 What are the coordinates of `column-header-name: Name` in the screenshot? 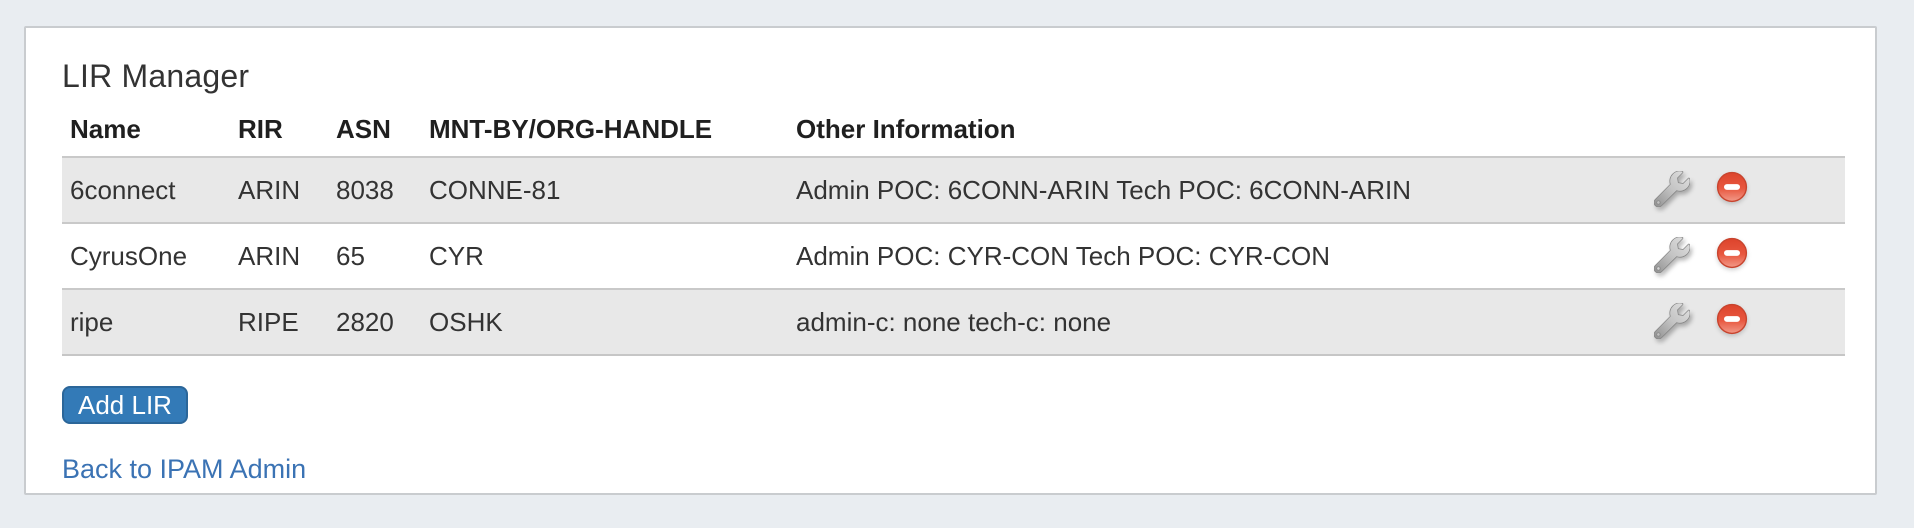 It's located at (105, 129).